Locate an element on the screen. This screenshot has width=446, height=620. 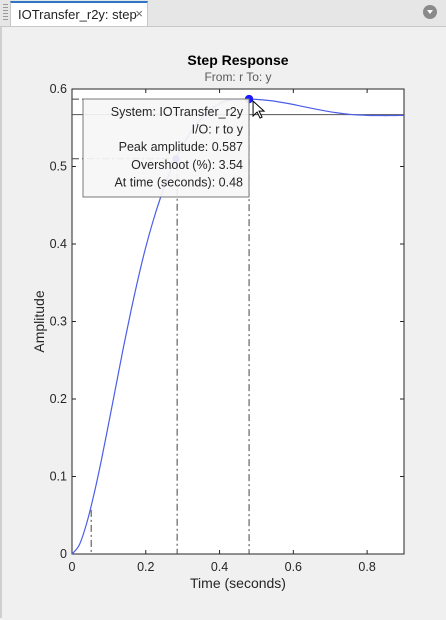
x-tick-label: 0.4 is located at coordinates (219, 567).